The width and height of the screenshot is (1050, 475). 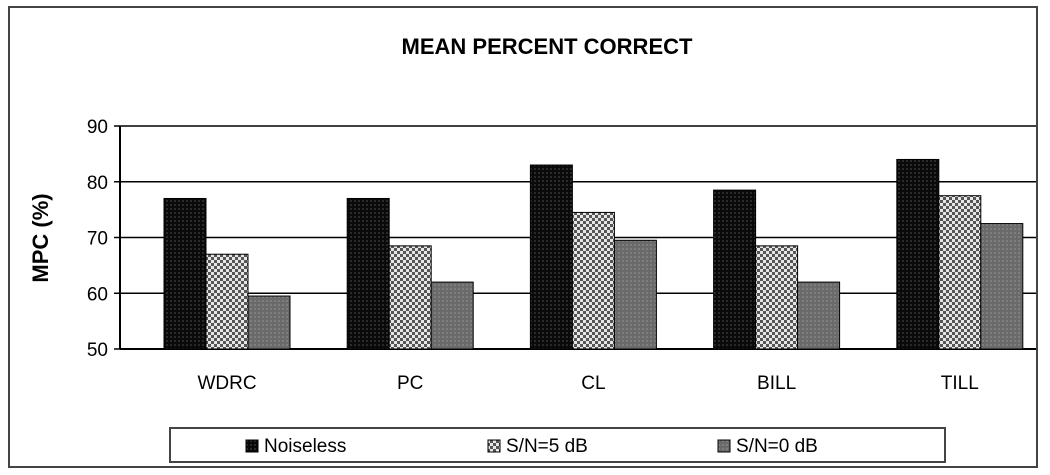 I want to click on bar-sn5-wdrc, so click(x=227, y=301).